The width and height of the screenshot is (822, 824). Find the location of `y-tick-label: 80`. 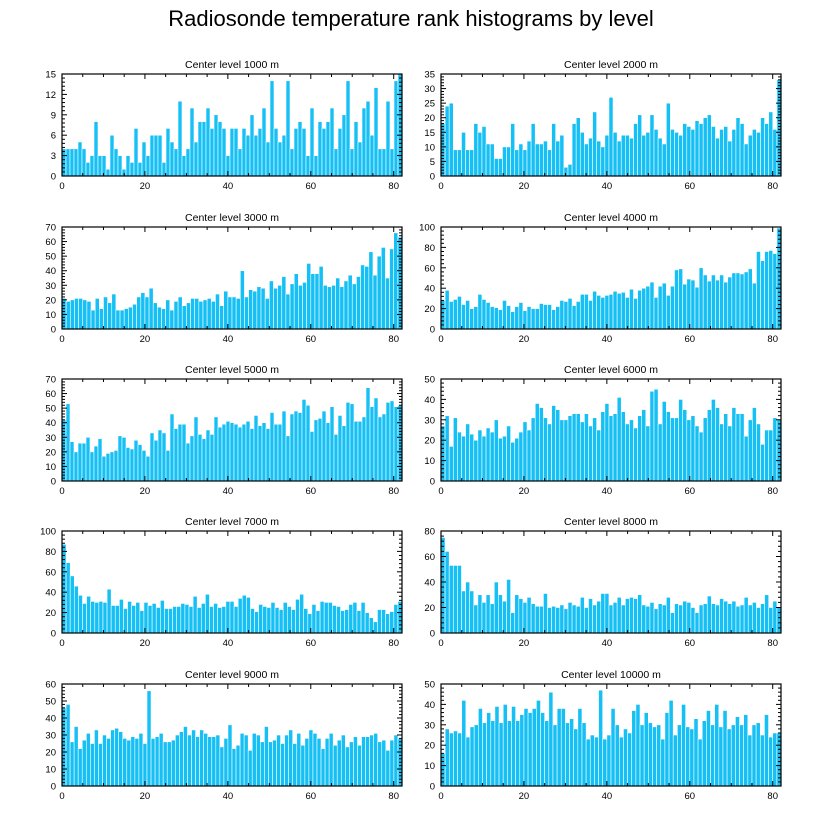

y-tick-label: 80 is located at coordinates (429, 248).